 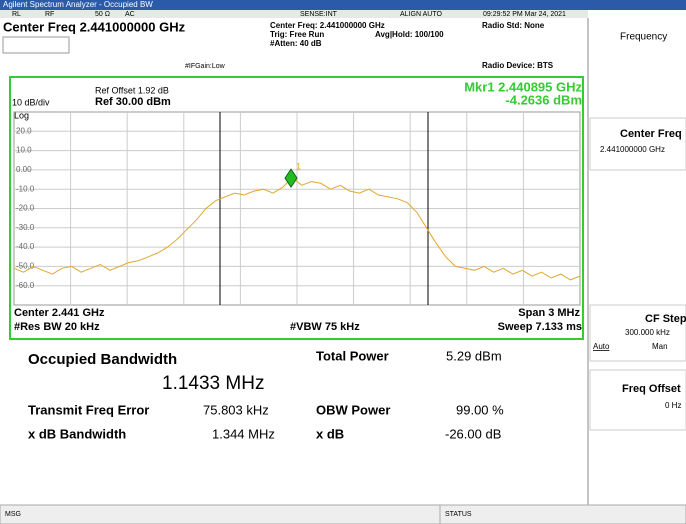 What do you see at coordinates (637, 400) in the screenshot?
I see `softkey-freq-offset` at bounding box center [637, 400].